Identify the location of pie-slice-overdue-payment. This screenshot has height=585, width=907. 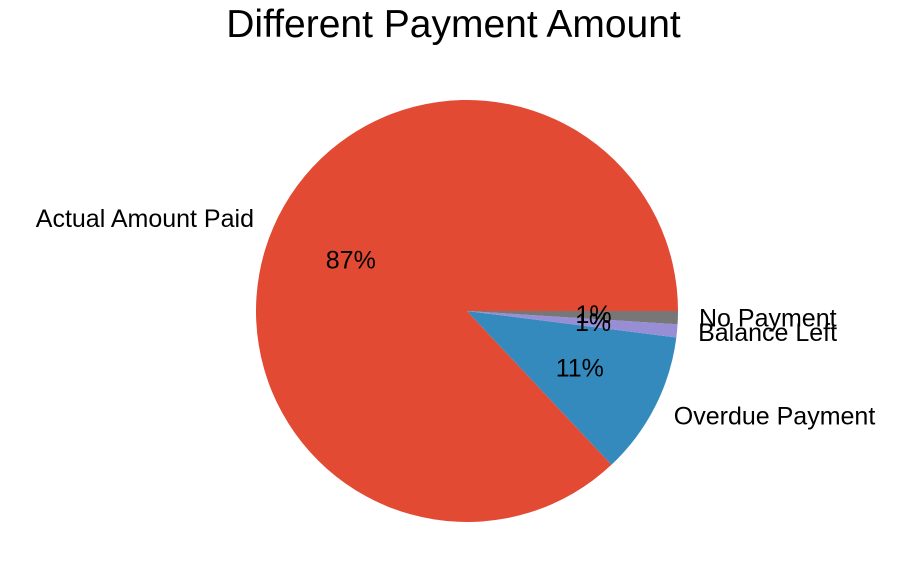
(572, 388).